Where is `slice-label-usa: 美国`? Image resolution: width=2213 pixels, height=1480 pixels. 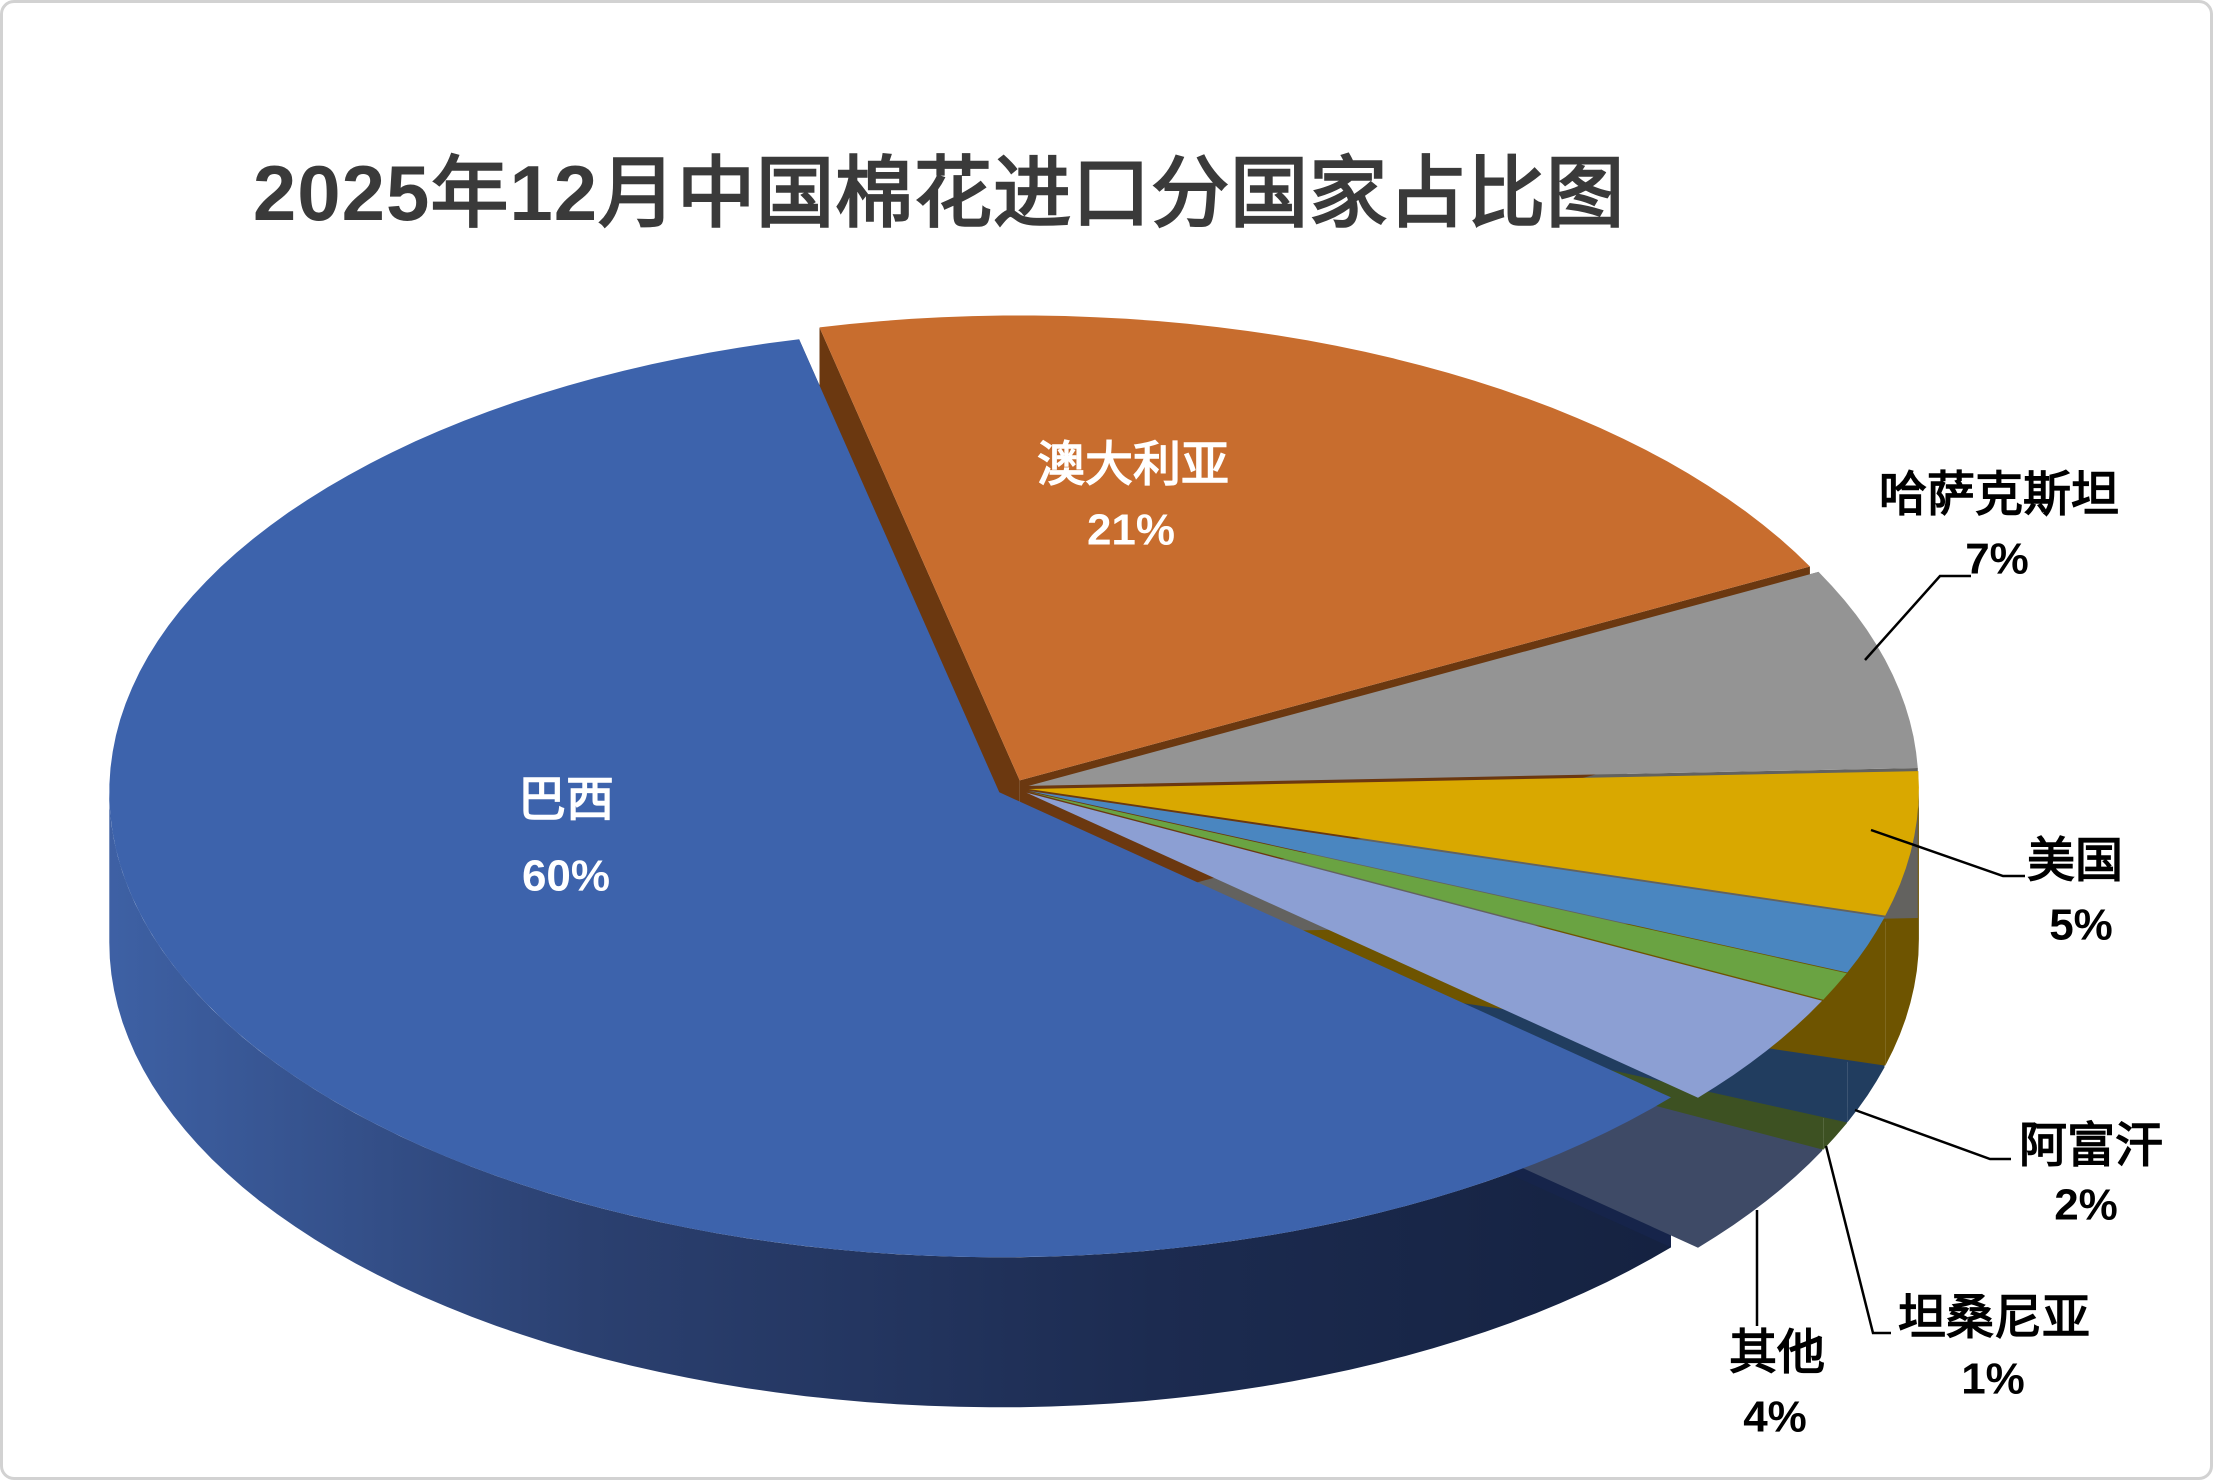 slice-label-usa: 美国 is located at coordinates (2075, 861).